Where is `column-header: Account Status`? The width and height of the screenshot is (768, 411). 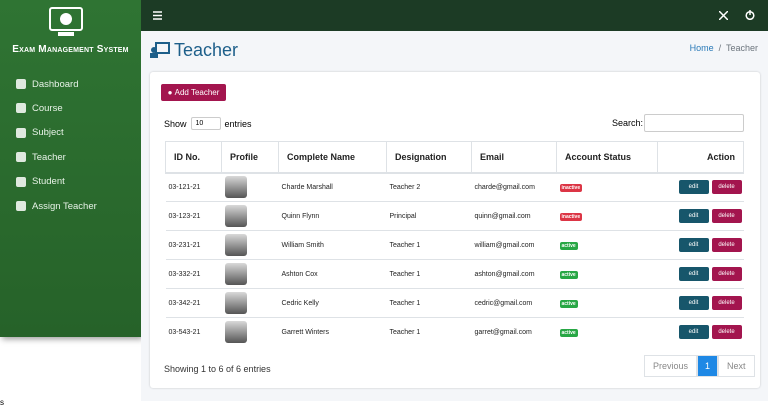
column-header: Account Status is located at coordinates (607, 157).